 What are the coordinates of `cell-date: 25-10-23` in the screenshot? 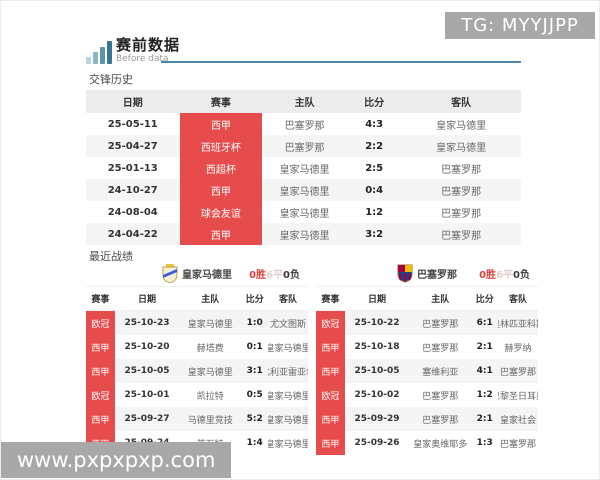 It's located at (147, 323).